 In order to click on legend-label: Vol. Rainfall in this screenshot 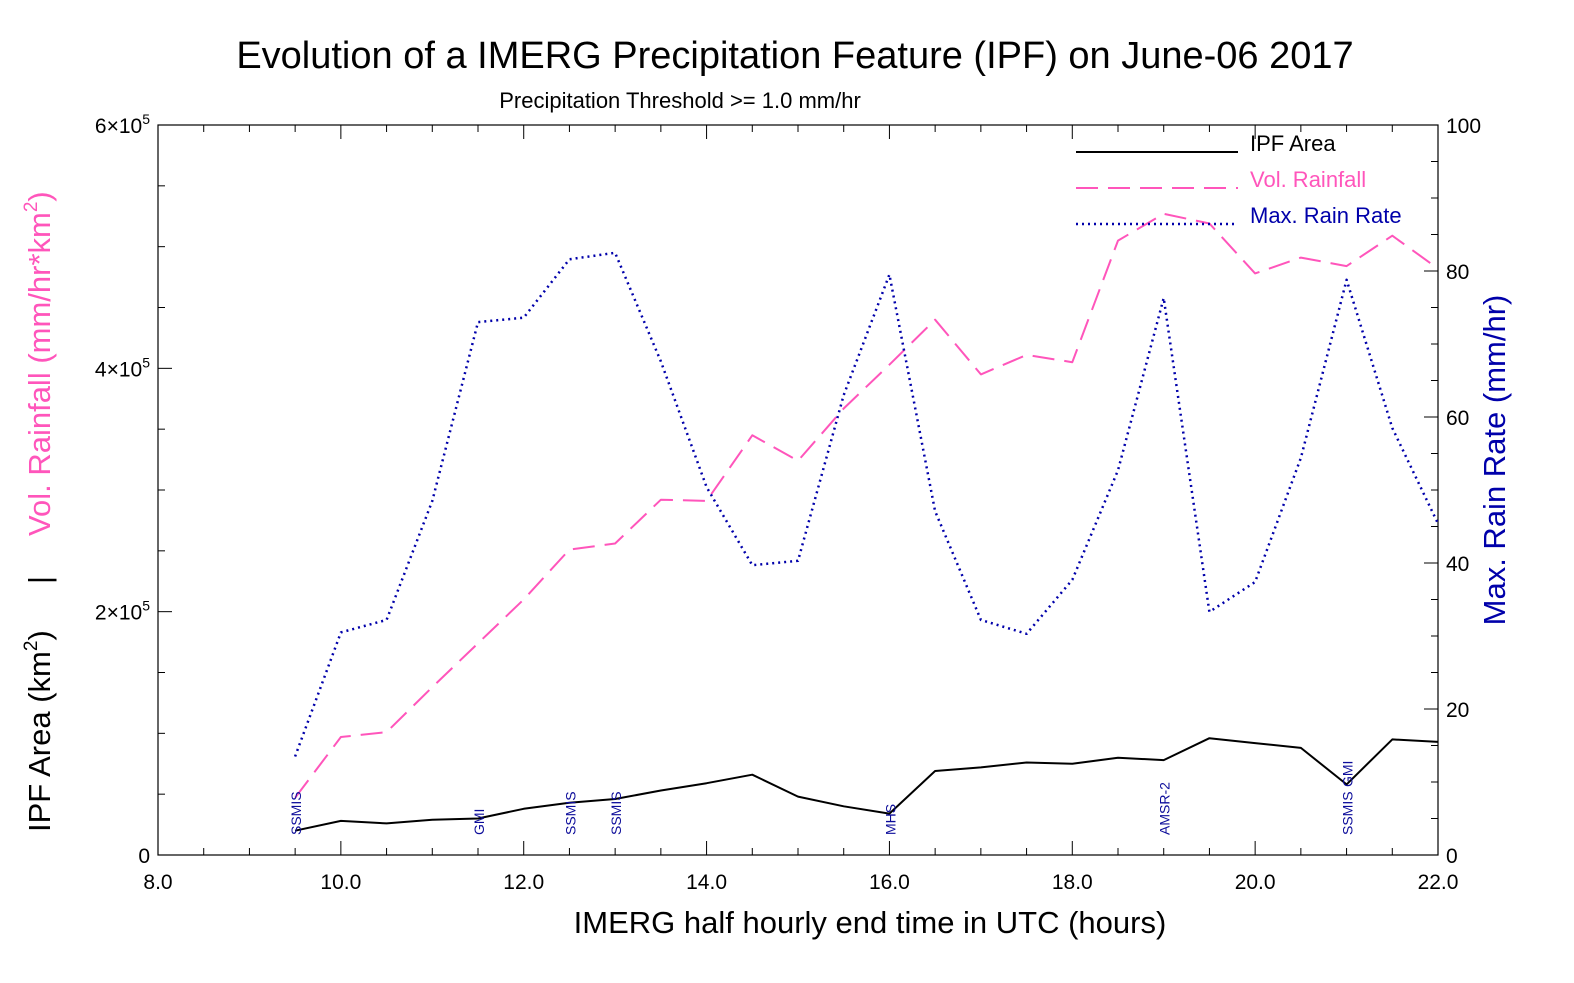, I will do `click(1308, 179)`.